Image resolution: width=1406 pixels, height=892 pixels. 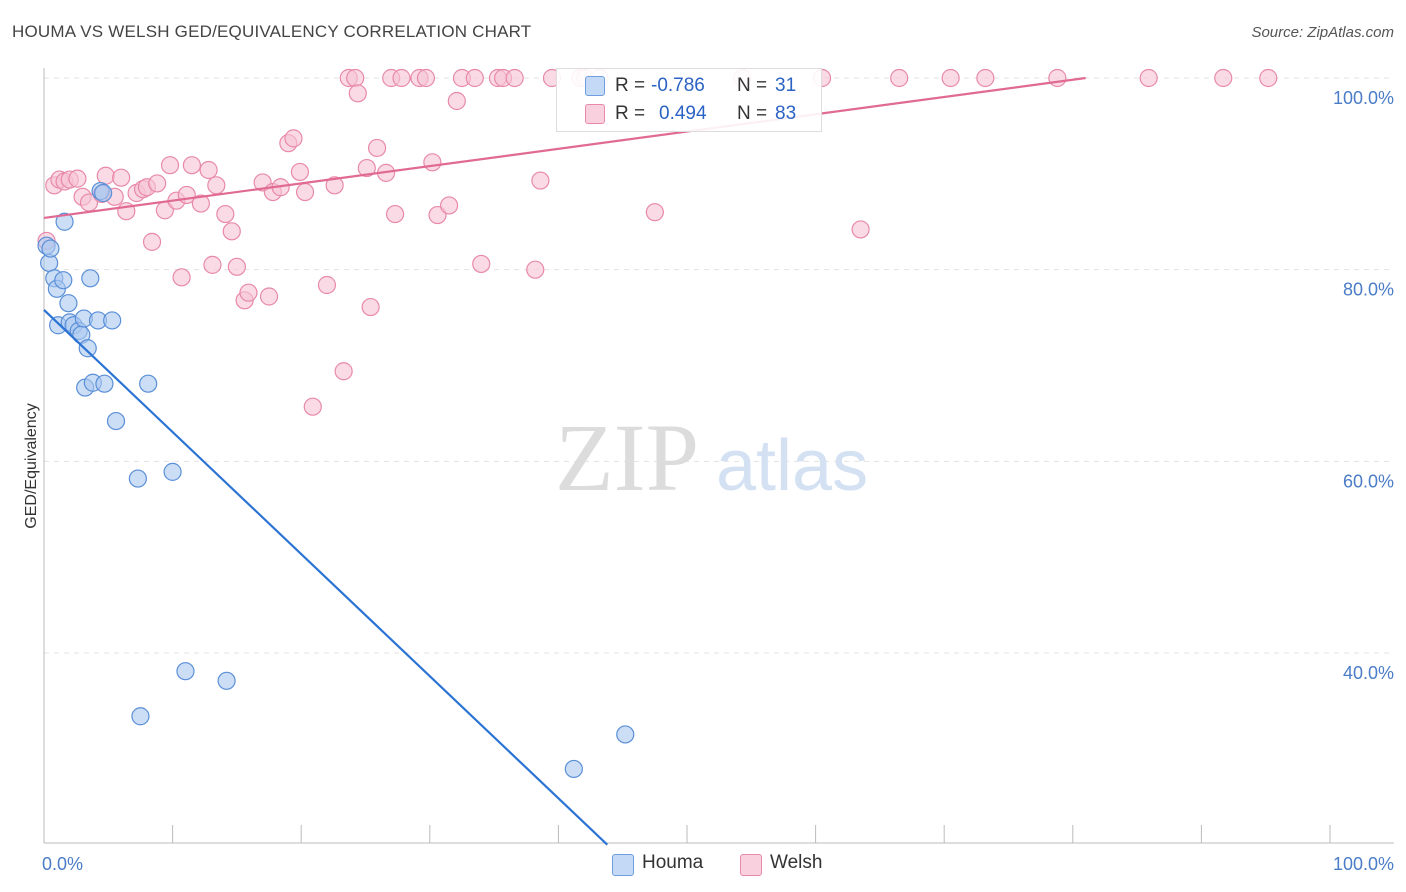 What do you see at coordinates (786, 85) in the screenshot?
I see `houma-n-value: 31` at bounding box center [786, 85].